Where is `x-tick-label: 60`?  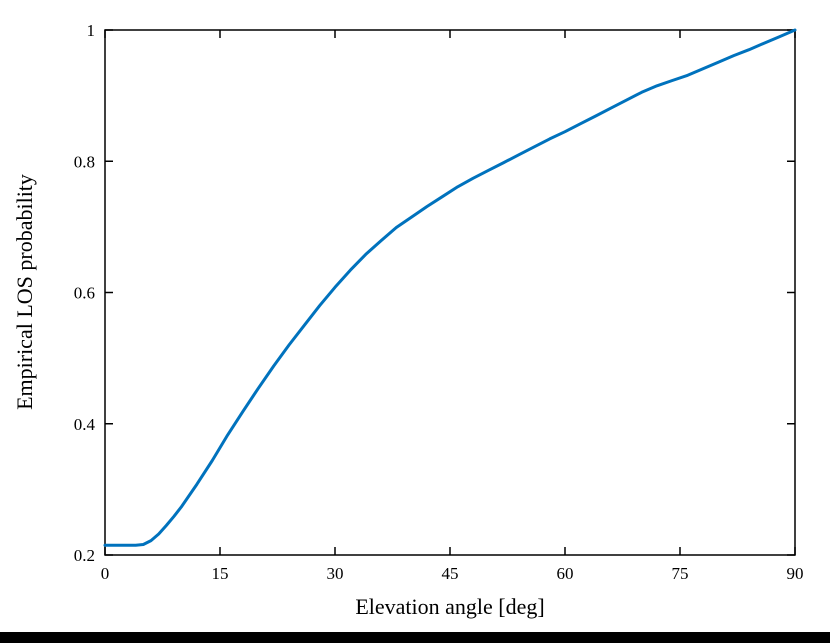 x-tick-label: 60 is located at coordinates (565, 573).